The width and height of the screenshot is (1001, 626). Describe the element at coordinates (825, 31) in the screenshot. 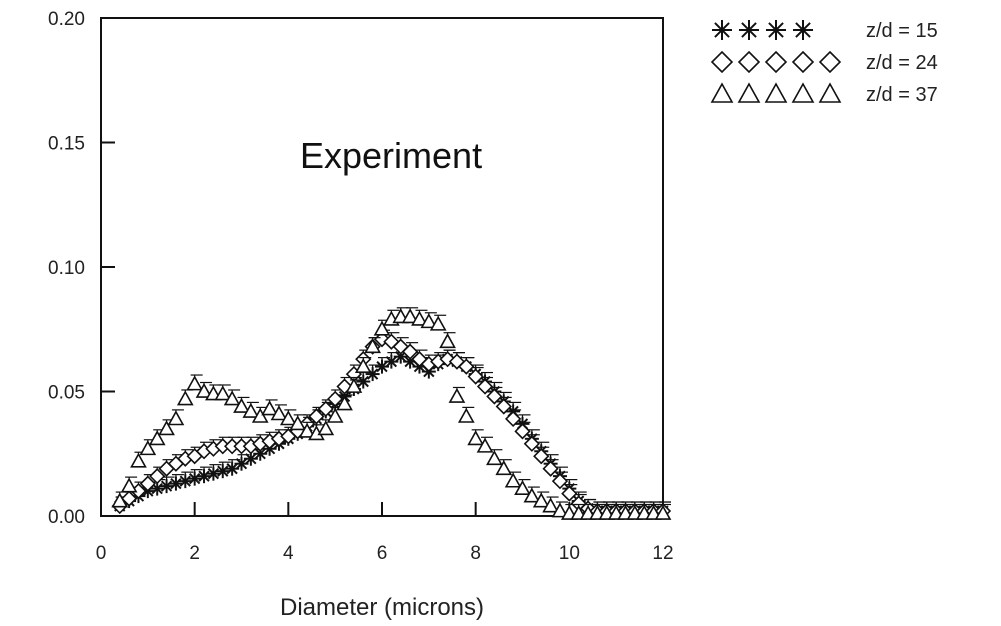

I see `legend-item: z/d = 15` at that location.